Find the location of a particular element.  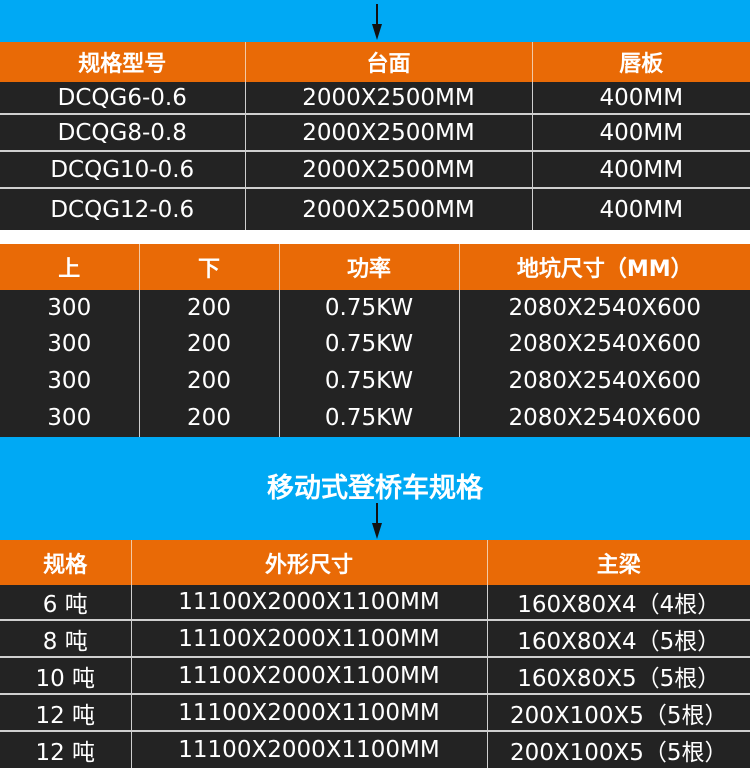

table-row: DCQG12-0.6 2000X2500MM 400MM is located at coordinates (375, 208).